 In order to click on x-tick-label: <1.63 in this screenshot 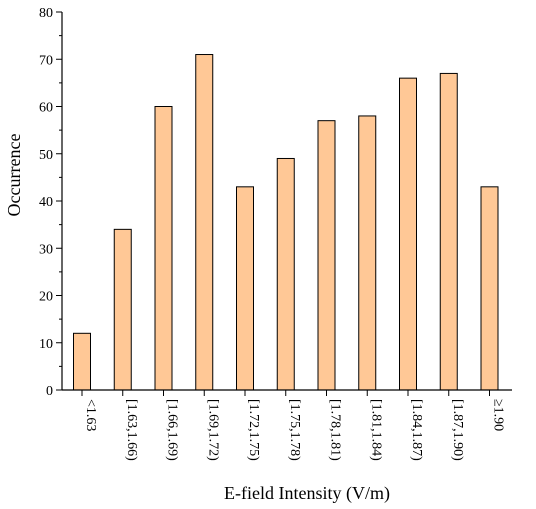, I will do `click(90, 415)`.